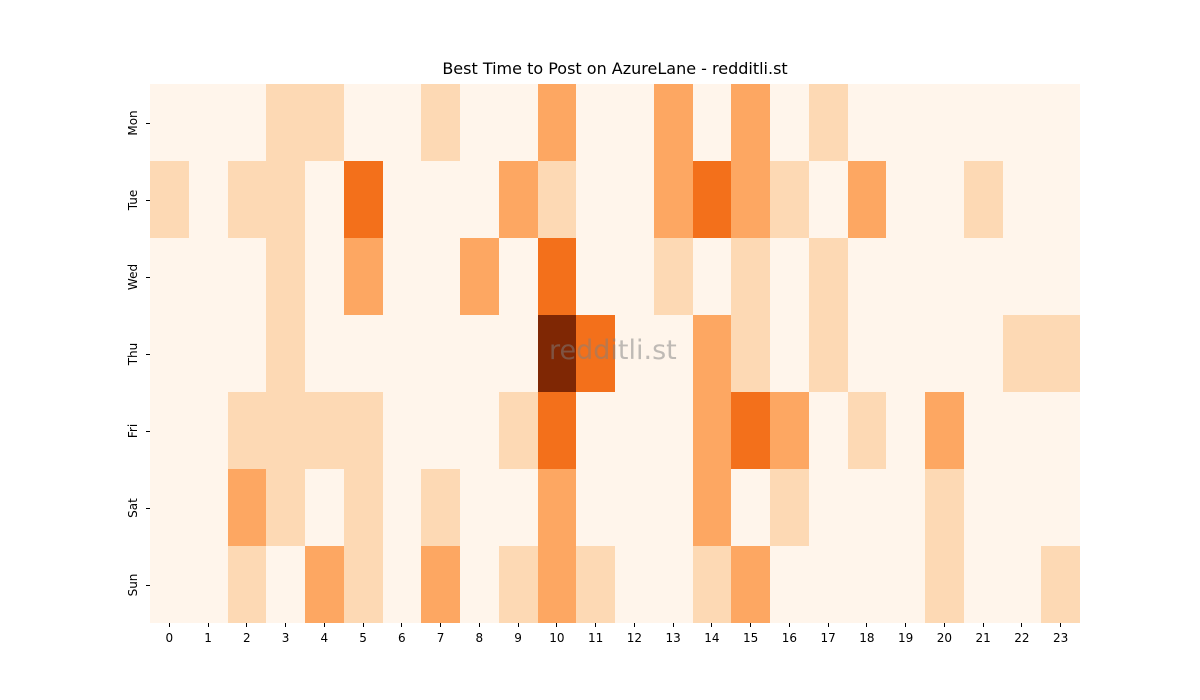 The height and width of the screenshot is (700, 1200). Describe the element at coordinates (828, 634) in the screenshot. I see `x-tick-label: 17` at that location.